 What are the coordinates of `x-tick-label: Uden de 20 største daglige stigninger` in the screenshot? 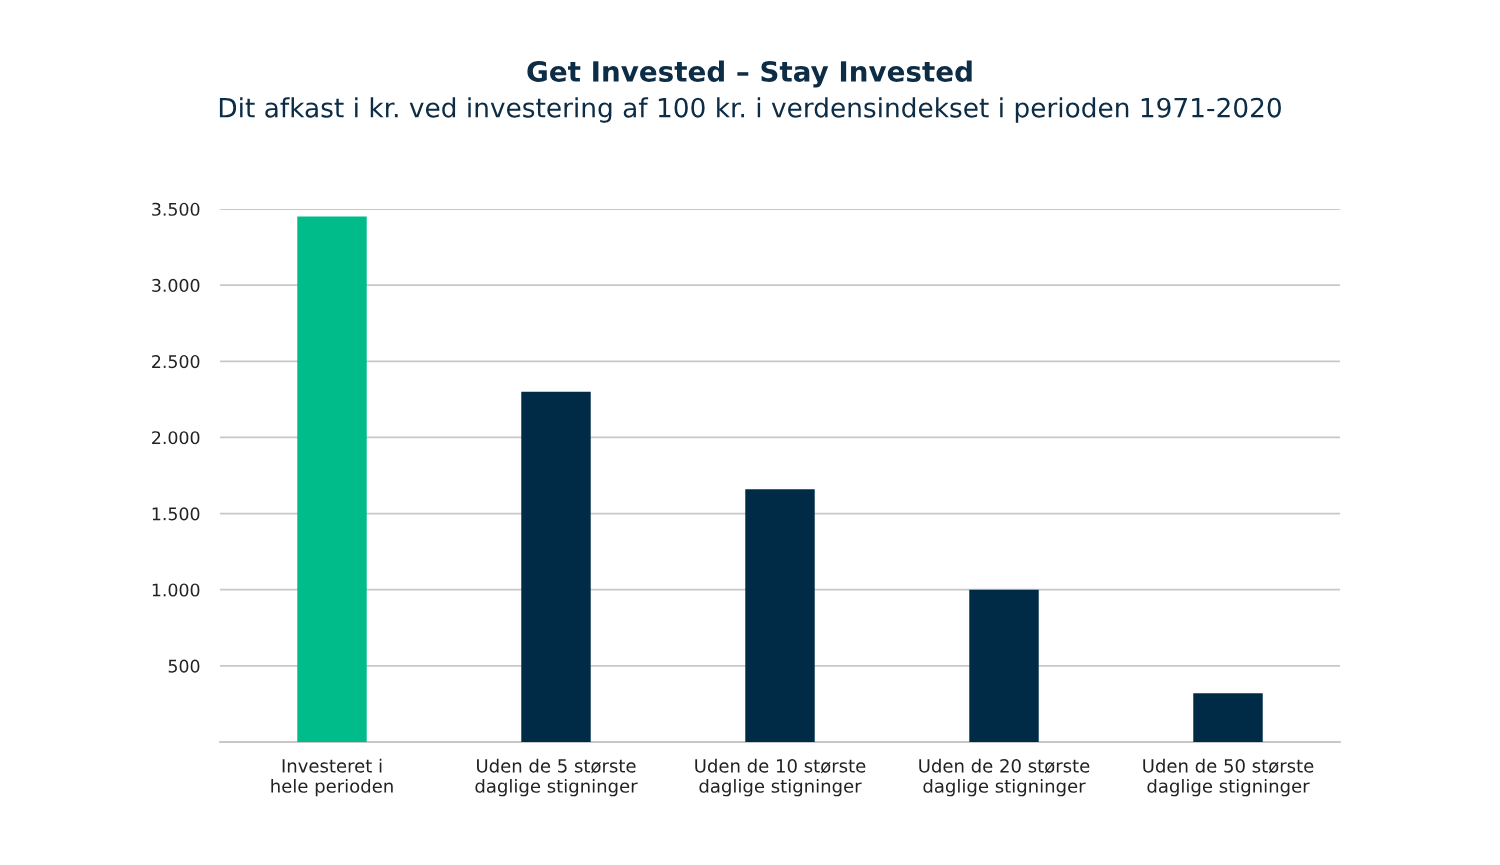 It's located at (1004, 777).